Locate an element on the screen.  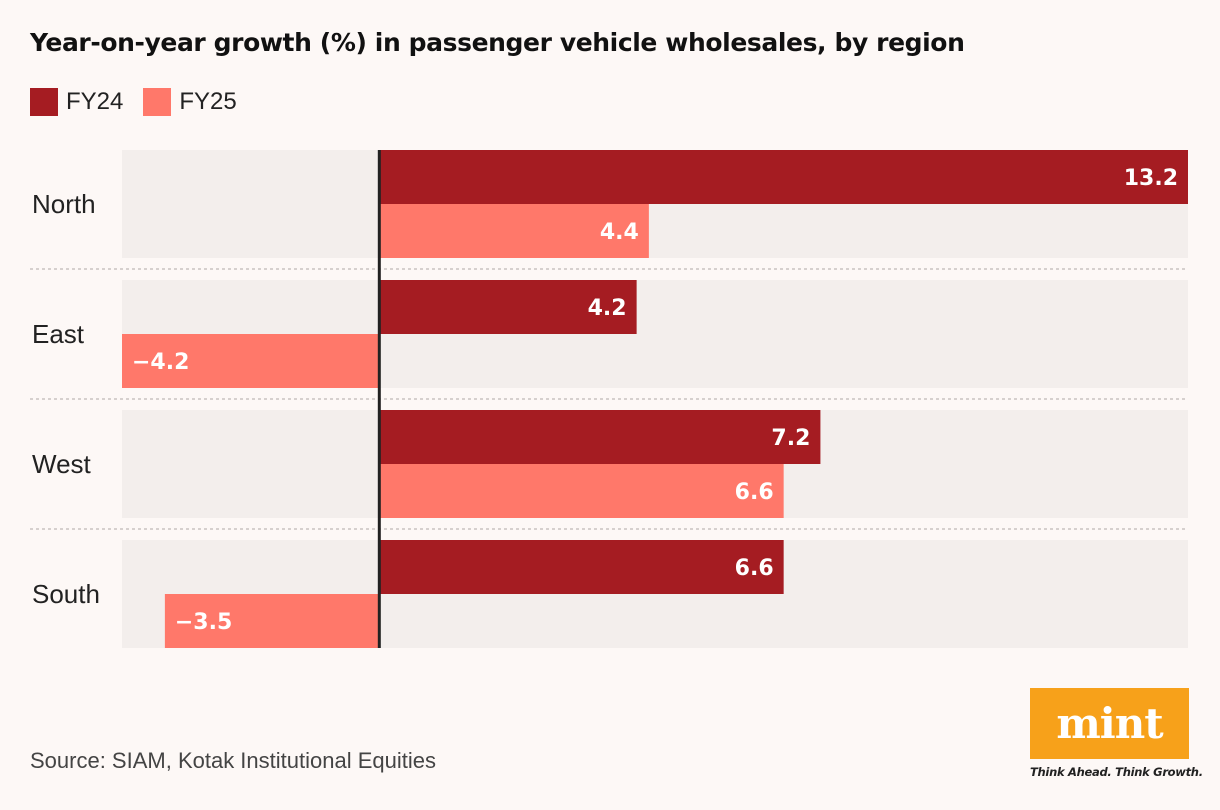
category-label-south: South is located at coordinates (66, 594).